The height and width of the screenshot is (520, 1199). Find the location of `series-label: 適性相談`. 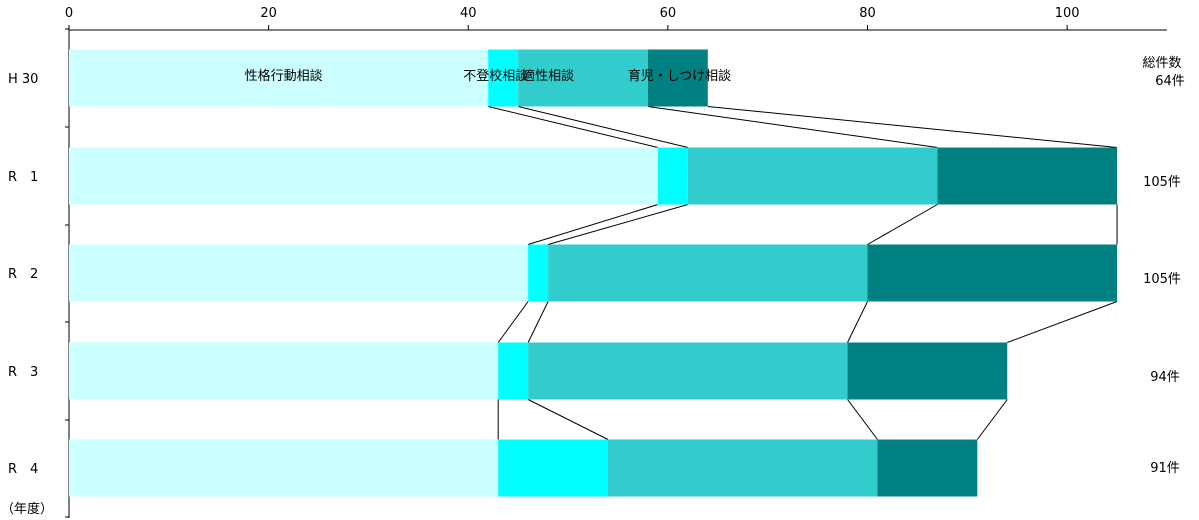

series-label: 適性相談 is located at coordinates (548, 76).